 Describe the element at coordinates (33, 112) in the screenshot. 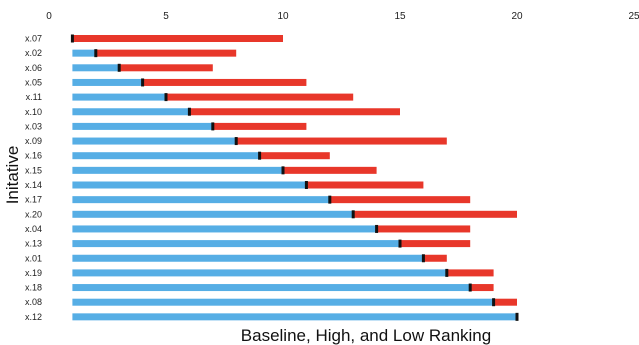

I see `y-tick-label: x.10` at that location.